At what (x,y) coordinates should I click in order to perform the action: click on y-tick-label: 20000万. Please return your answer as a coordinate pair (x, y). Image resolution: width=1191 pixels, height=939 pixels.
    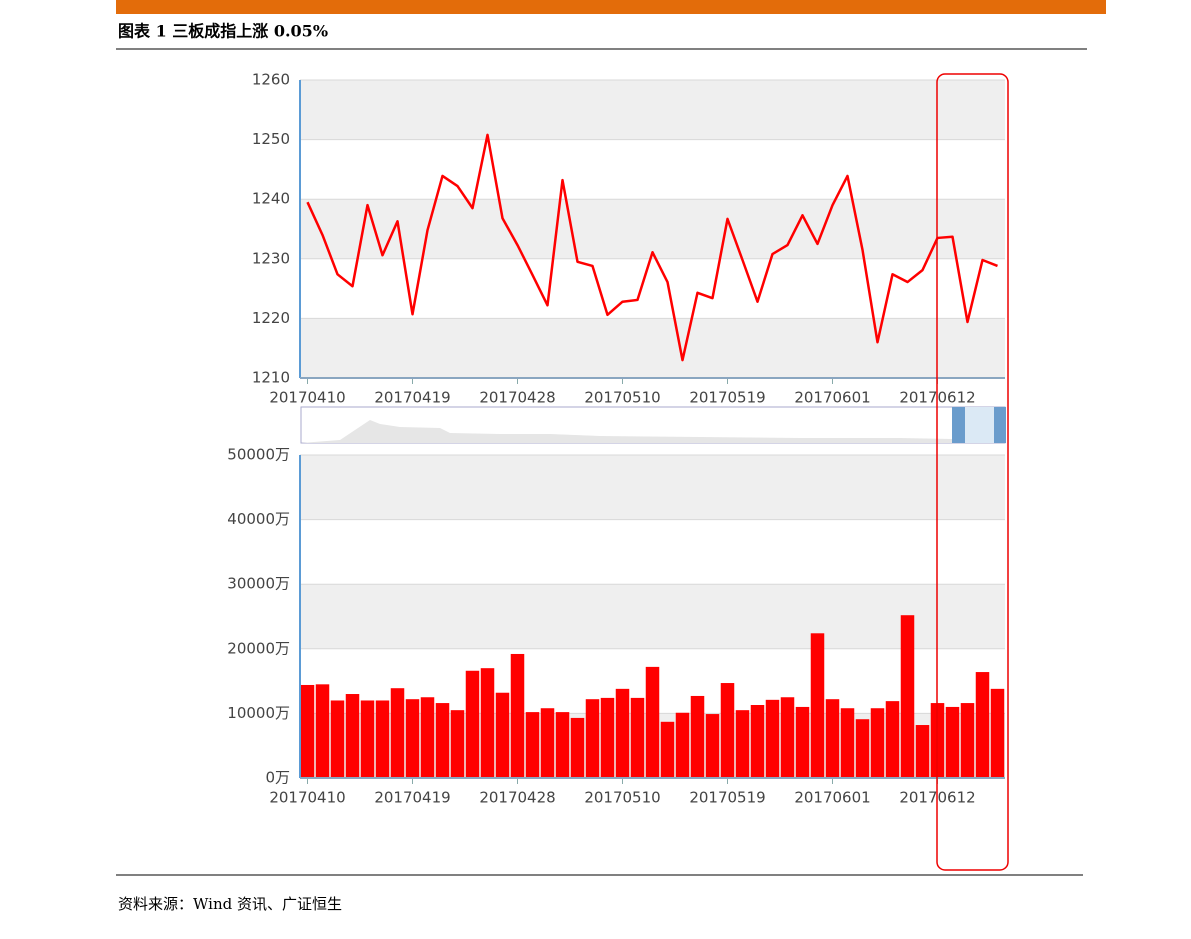
    Looking at the image, I should click on (258, 648).